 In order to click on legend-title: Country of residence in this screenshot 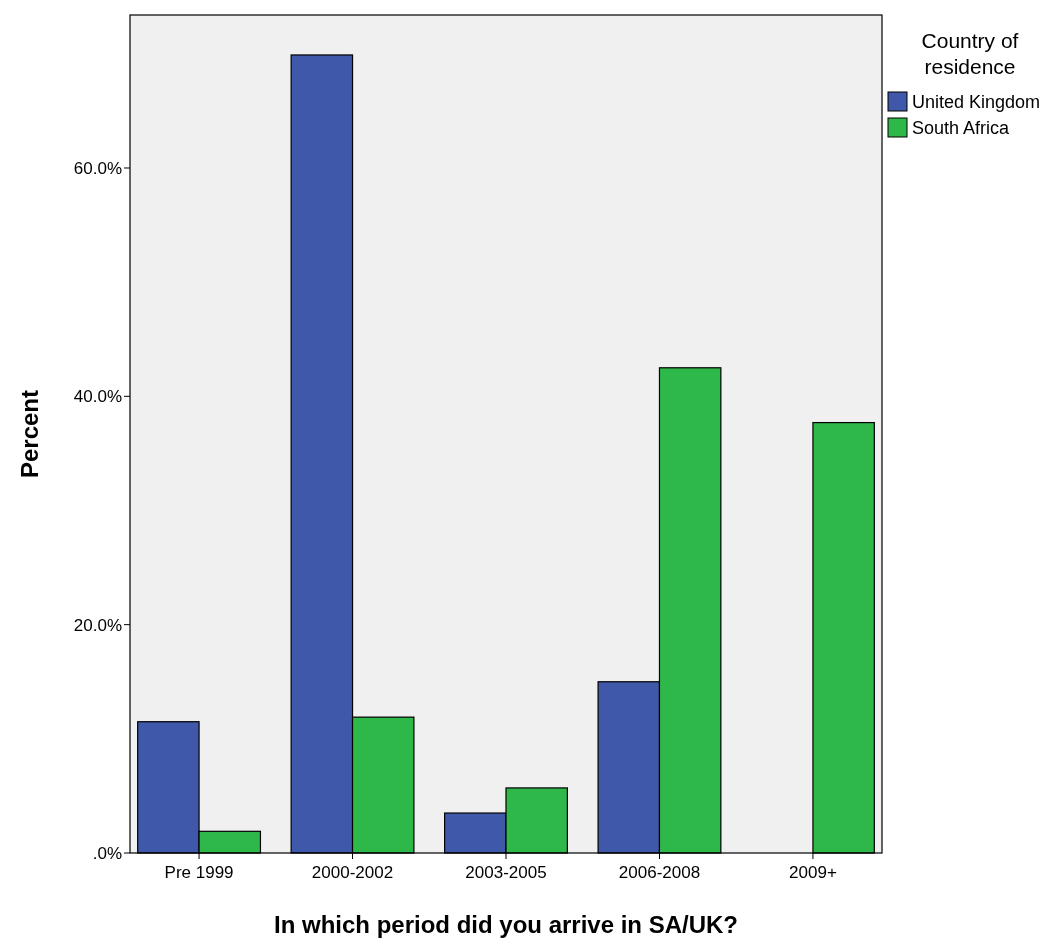, I will do `click(970, 53)`.